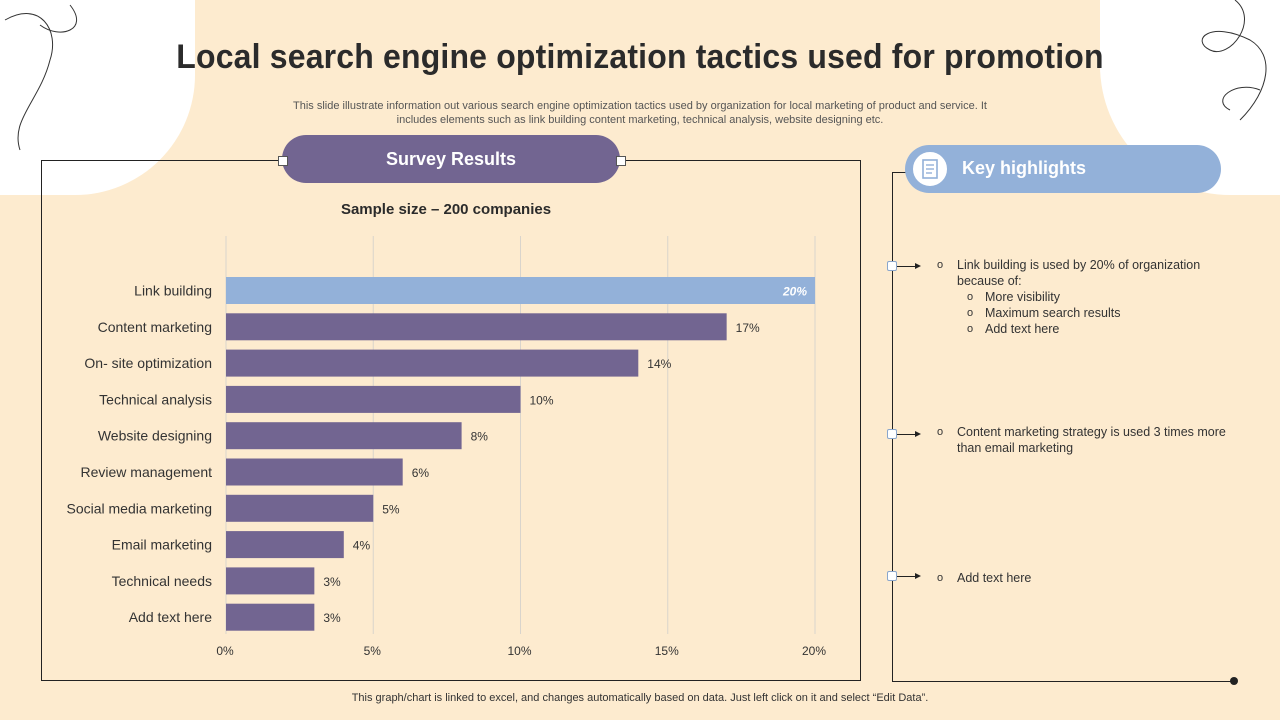 The image size is (1280, 720). I want to click on data-label: 14%, so click(659, 364).